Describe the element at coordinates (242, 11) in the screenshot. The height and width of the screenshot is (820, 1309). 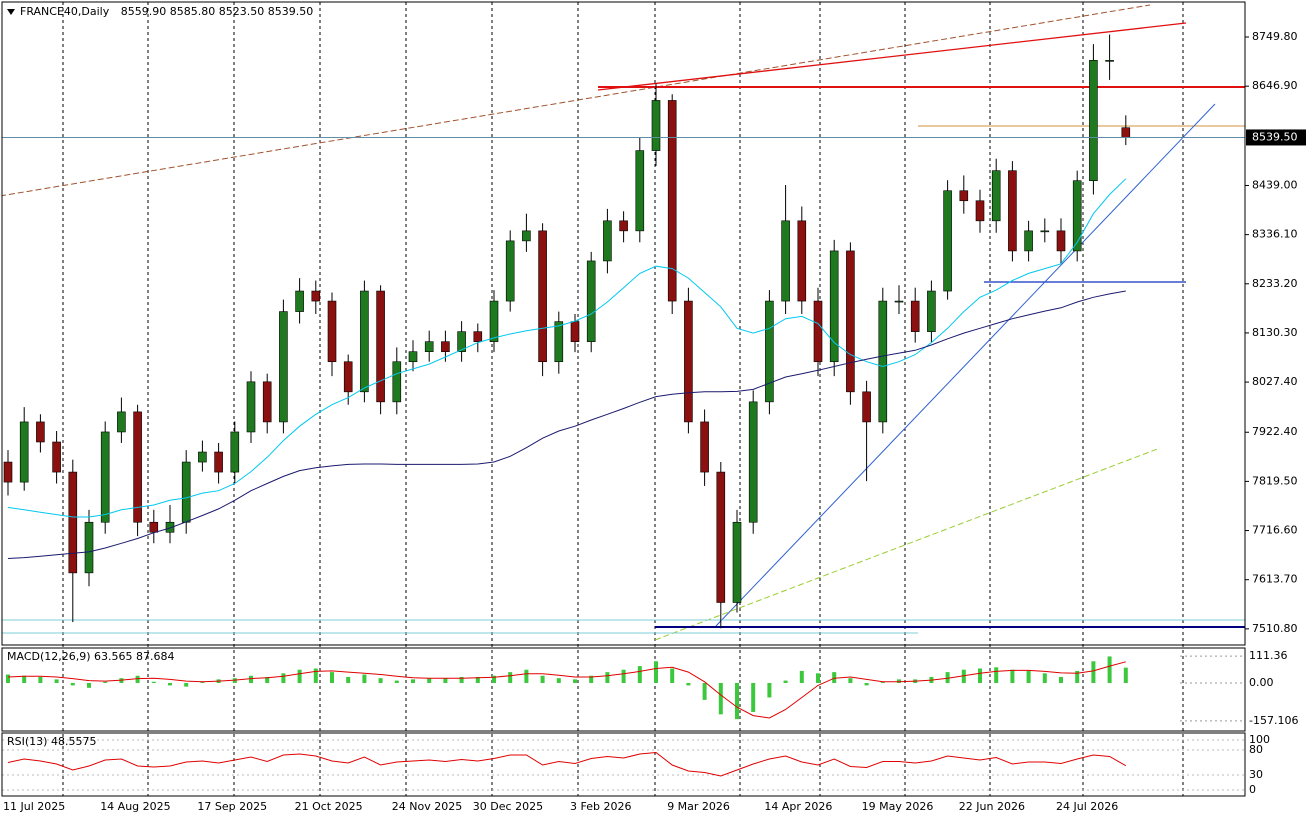
I see `ohlc-value: 8523.50` at that location.